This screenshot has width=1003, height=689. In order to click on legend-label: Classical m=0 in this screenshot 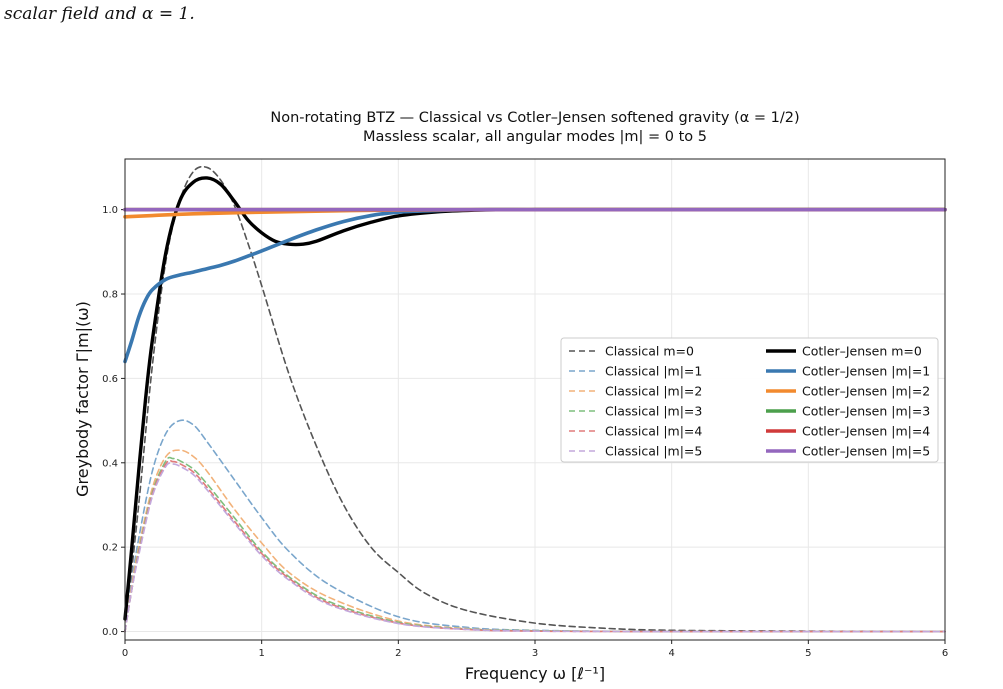, I will do `click(649, 351)`.